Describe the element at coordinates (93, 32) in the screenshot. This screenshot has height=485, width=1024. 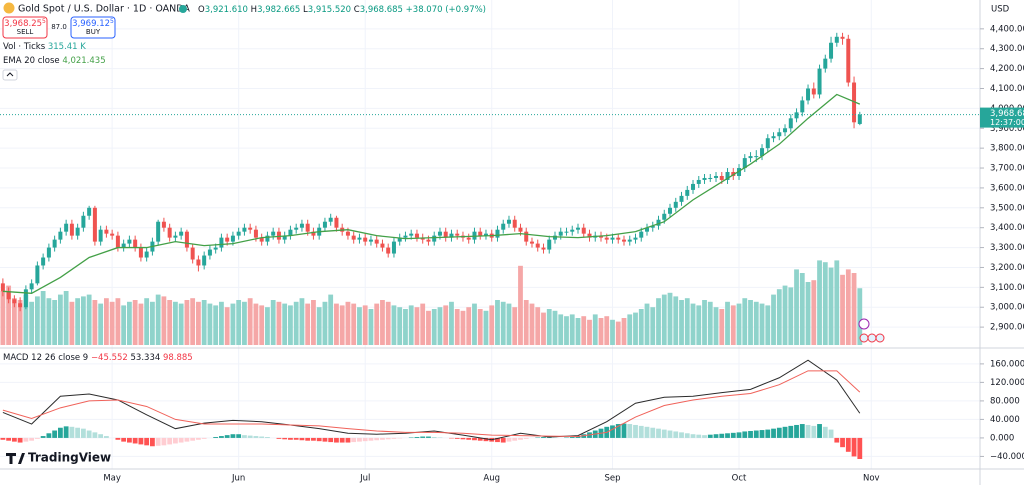
I see `buy-label: BUY` at that location.